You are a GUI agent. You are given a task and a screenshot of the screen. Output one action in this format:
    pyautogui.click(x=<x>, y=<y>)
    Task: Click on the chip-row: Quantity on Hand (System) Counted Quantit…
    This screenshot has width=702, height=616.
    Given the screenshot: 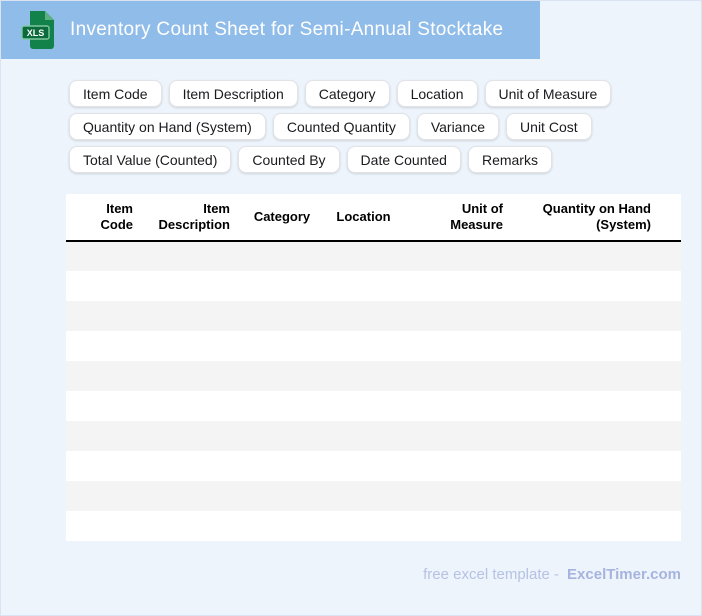 What is the action you would take?
    pyautogui.click(x=340, y=126)
    